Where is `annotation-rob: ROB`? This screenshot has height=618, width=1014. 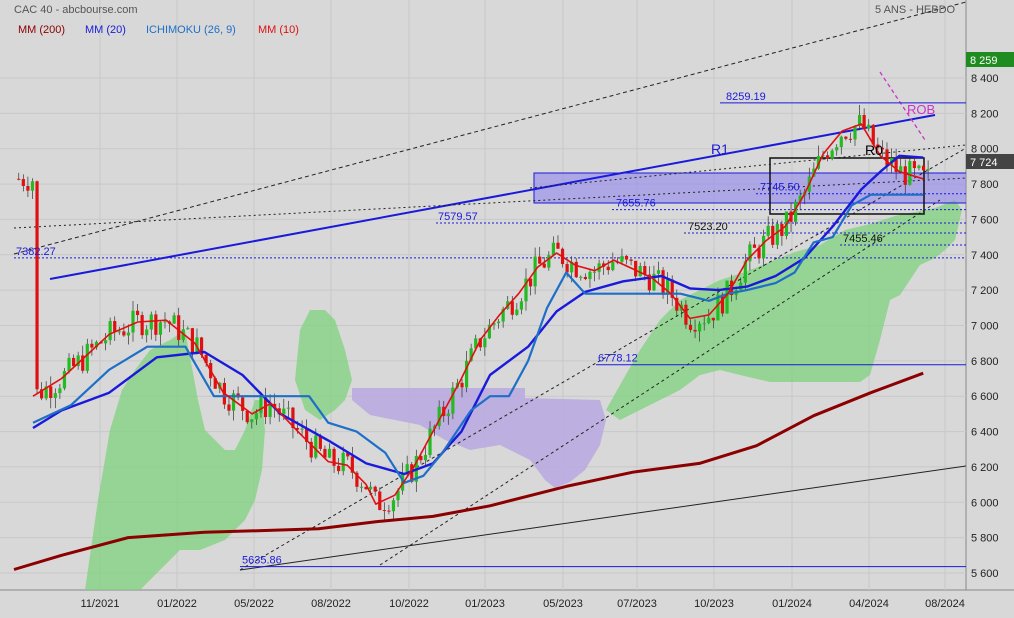 annotation-rob: ROB is located at coordinates (921, 109).